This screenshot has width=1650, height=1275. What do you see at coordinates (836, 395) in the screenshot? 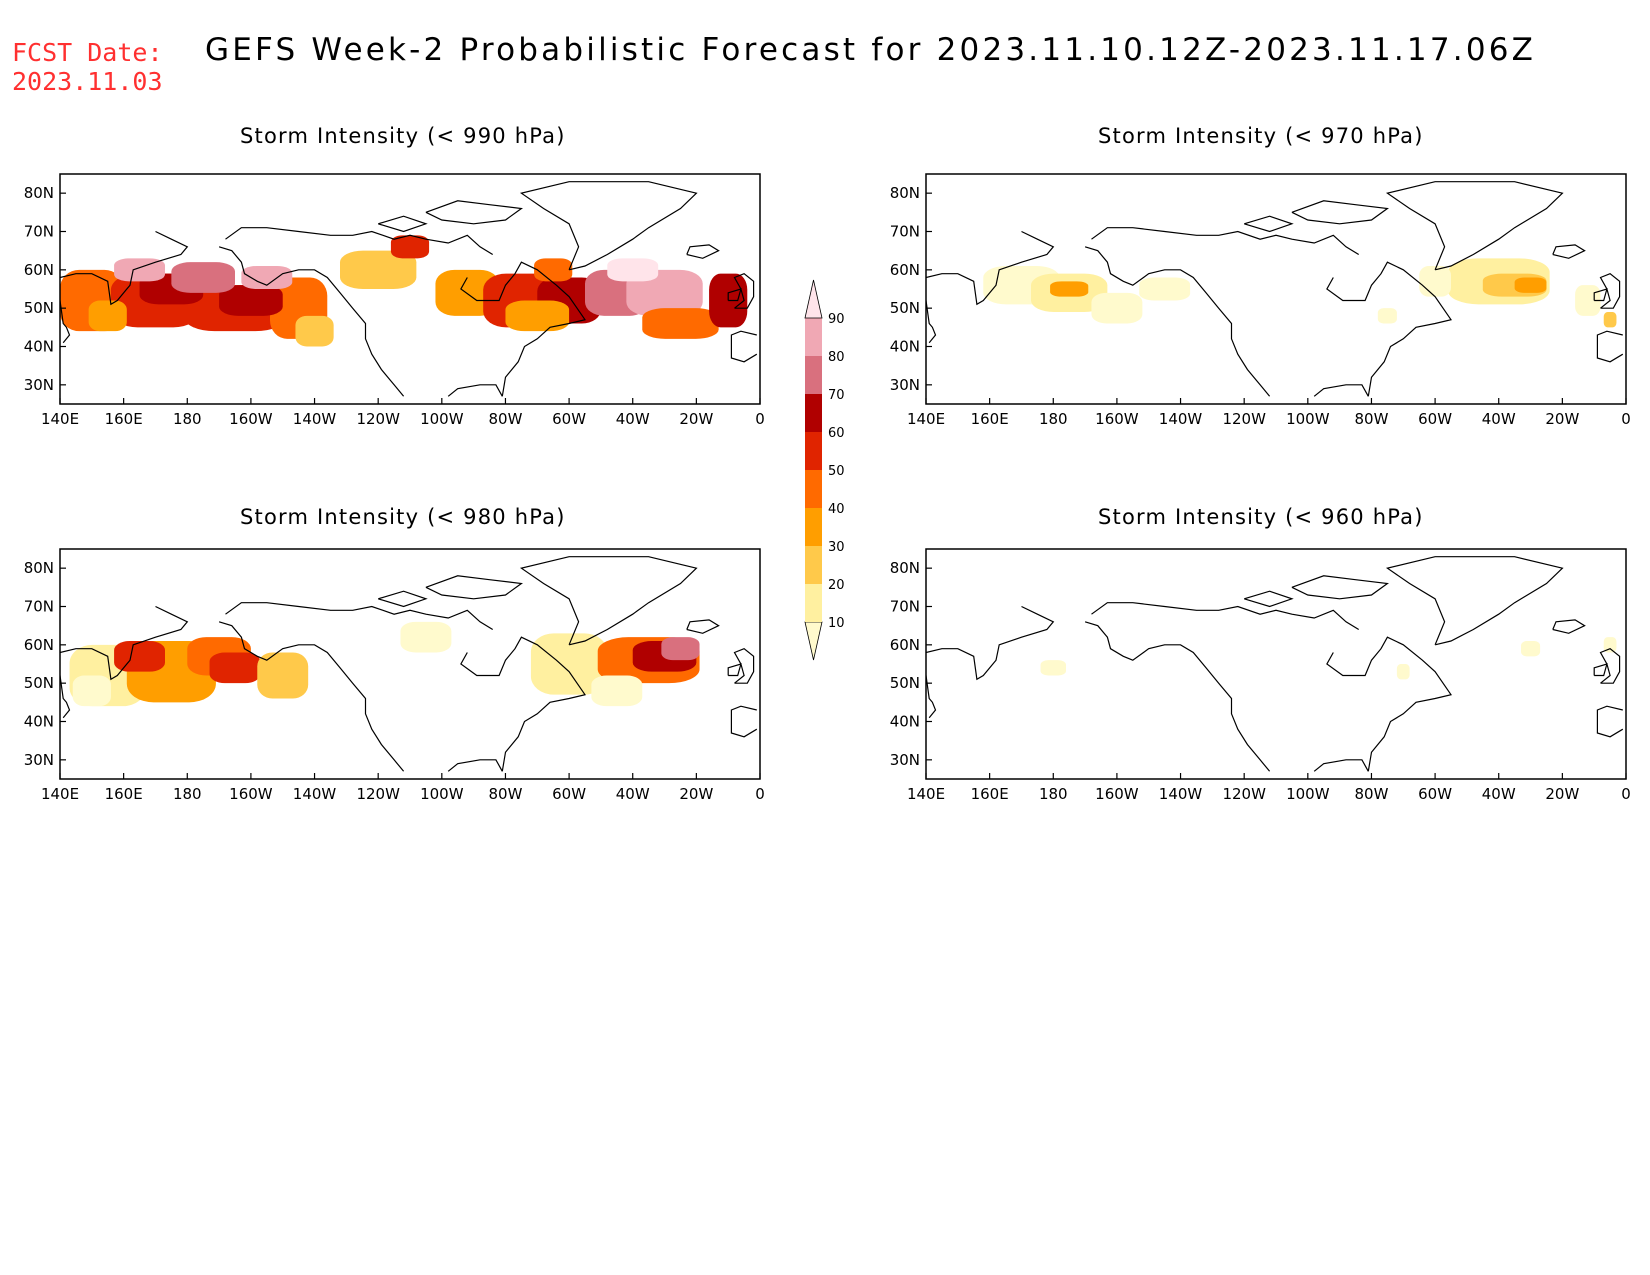
I see `colorbar-label: 70` at bounding box center [836, 395].